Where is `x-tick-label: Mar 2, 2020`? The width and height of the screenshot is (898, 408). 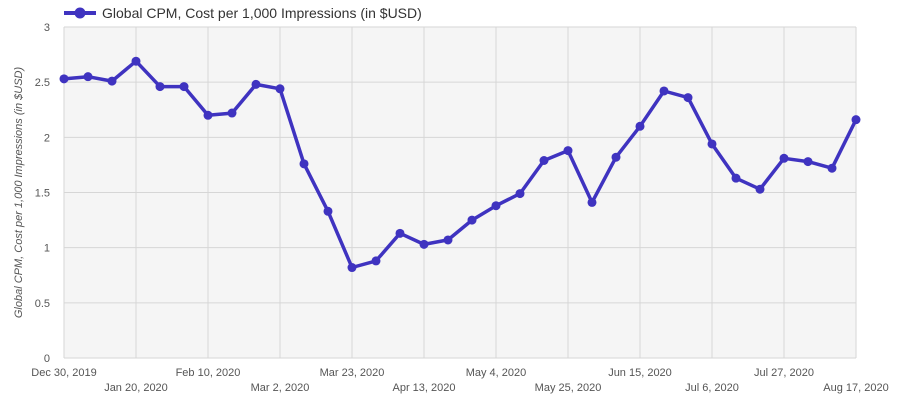 x-tick-label: Mar 2, 2020 is located at coordinates (280, 388).